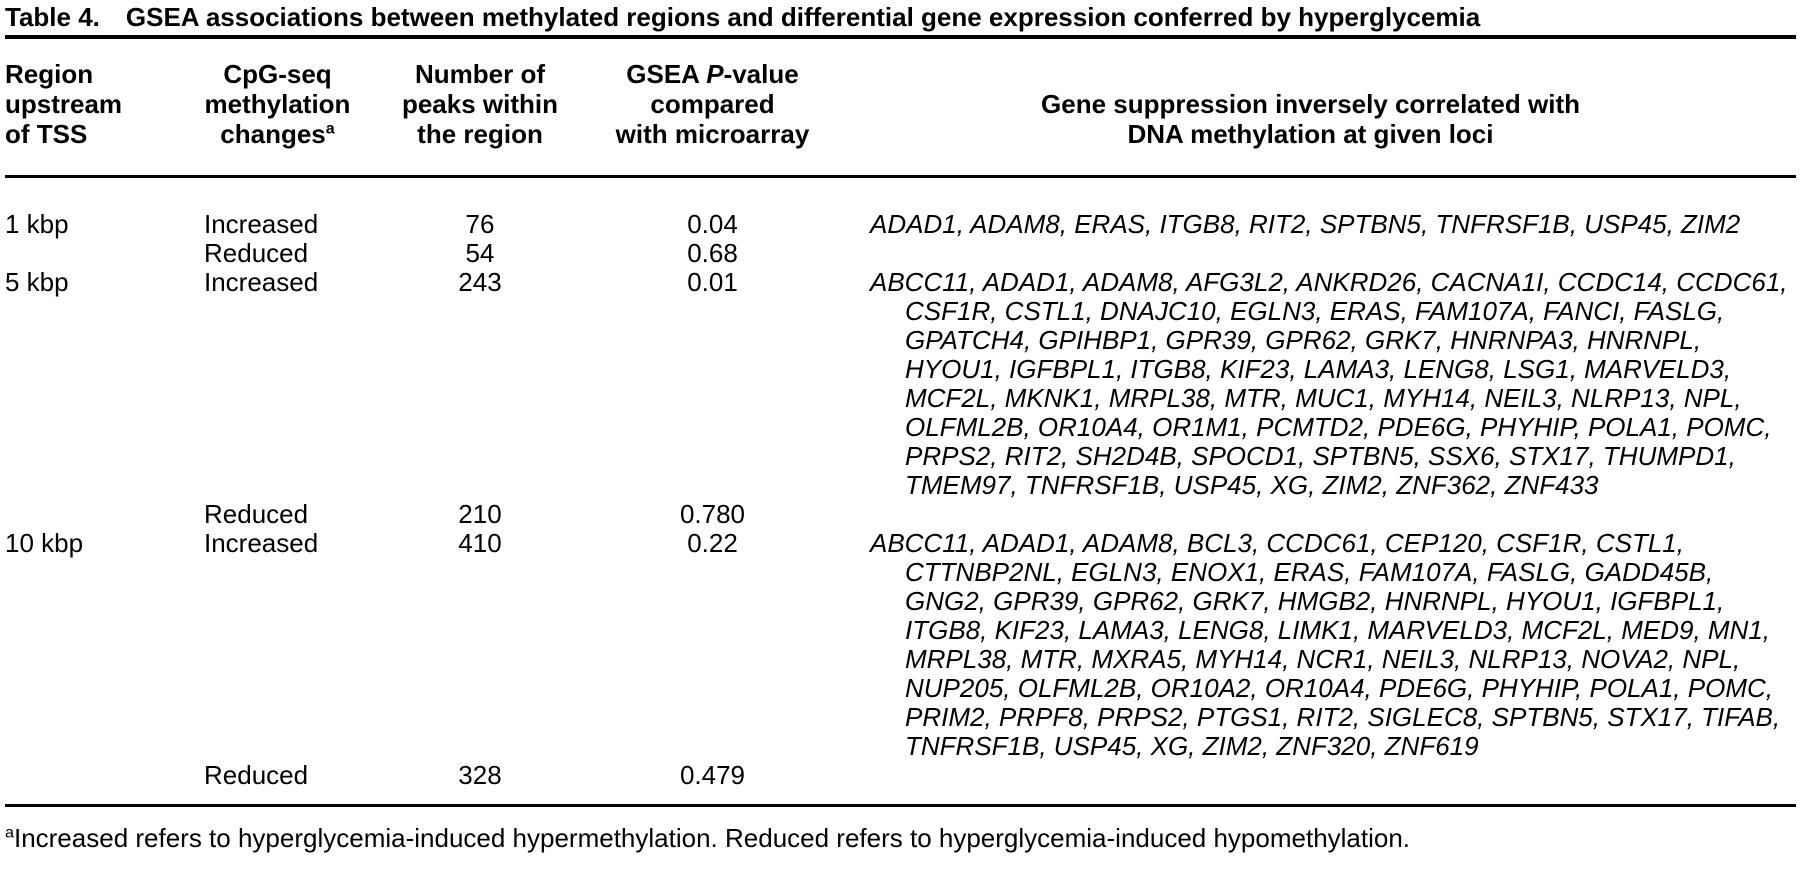 Image resolution: width=1800 pixels, height=869 pixels. Describe the element at coordinates (712, 543) in the screenshot. I see `cell-pvalue: 0.22` at that location.